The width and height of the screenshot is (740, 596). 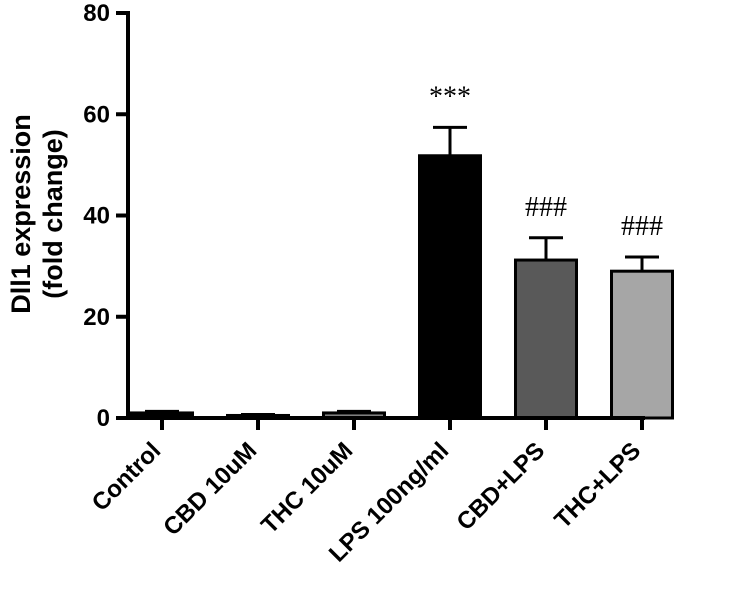 I want to click on x-tick-label: Control, so click(x=126, y=476).